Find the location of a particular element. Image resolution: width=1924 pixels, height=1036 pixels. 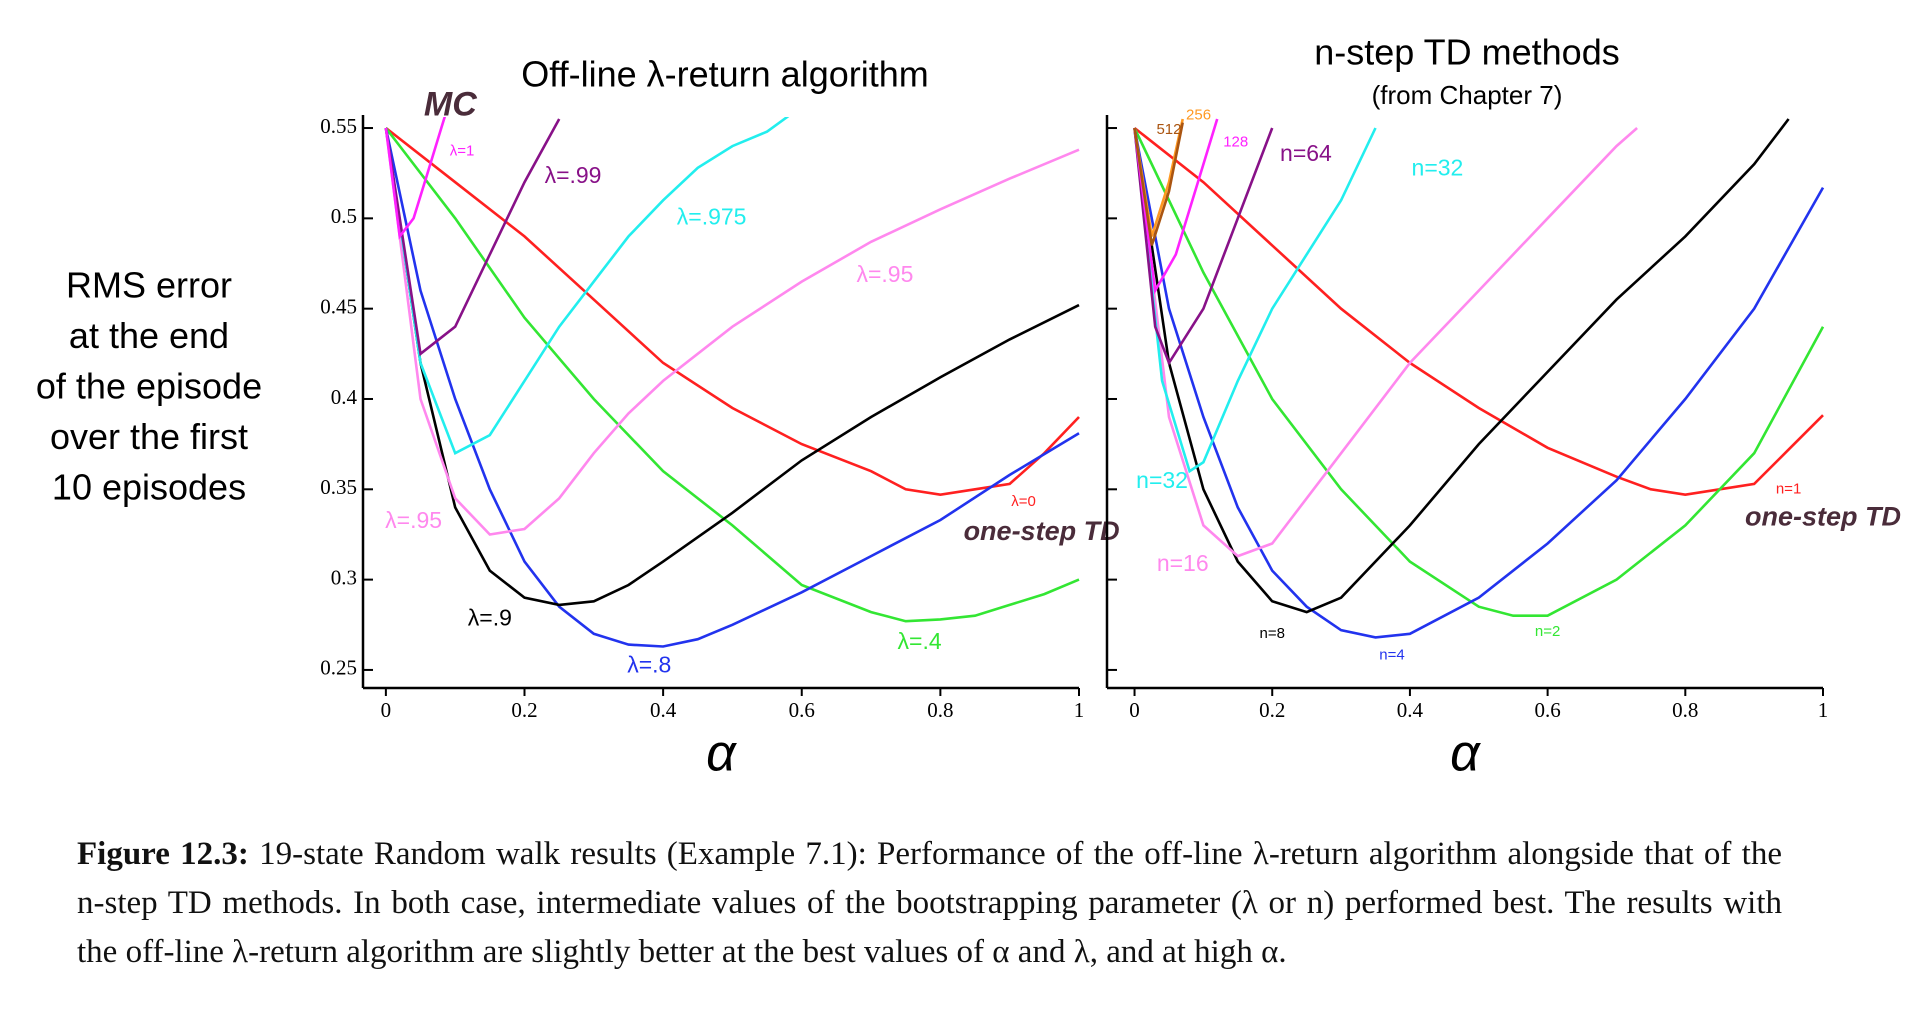

curve-label: n=64 is located at coordinates (1306, 153).